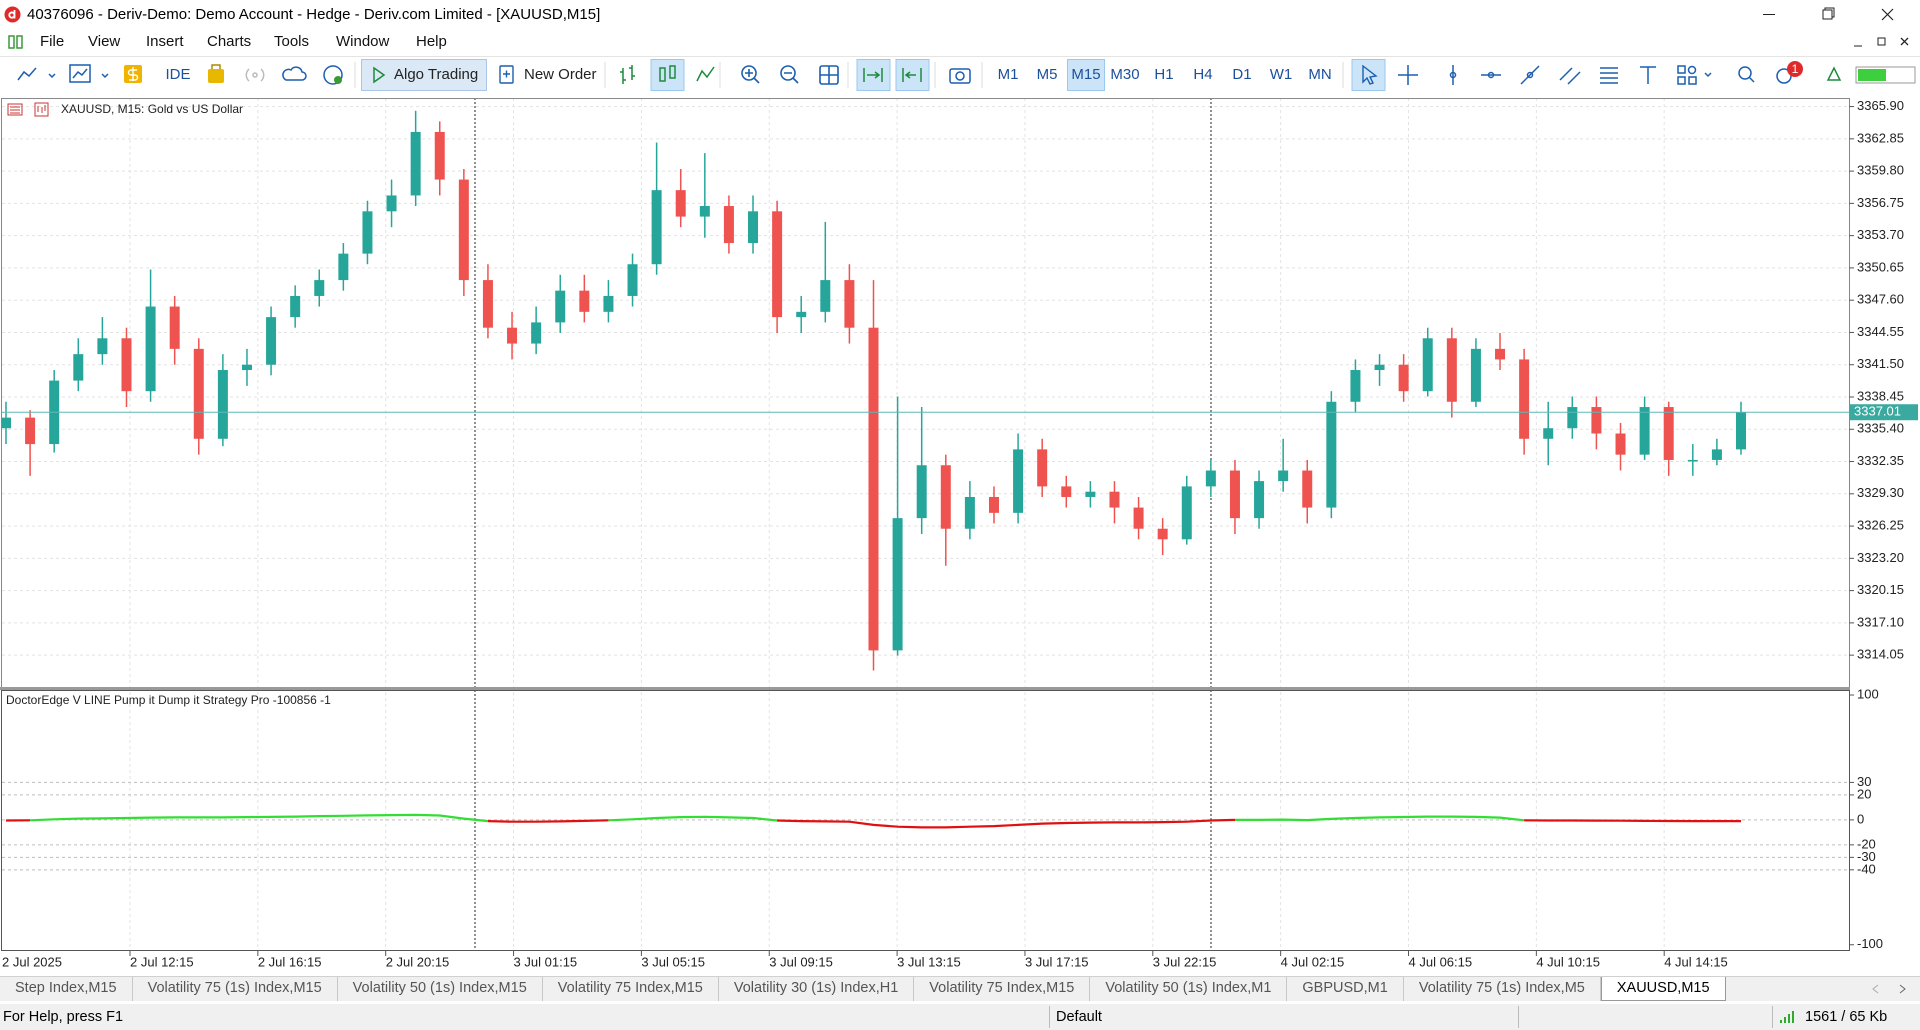 The image size is (1920, 1030). I want to click on zoom-out-tool, so click(789, 74).